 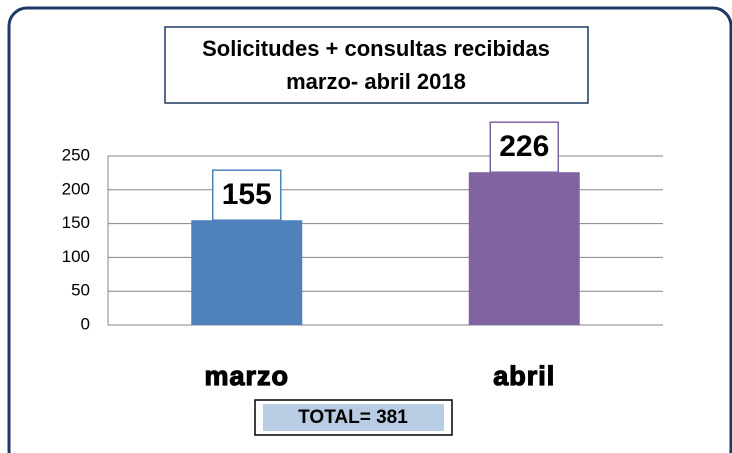 I want to click on x-tick-label: abril, so click(x=524, y=376).